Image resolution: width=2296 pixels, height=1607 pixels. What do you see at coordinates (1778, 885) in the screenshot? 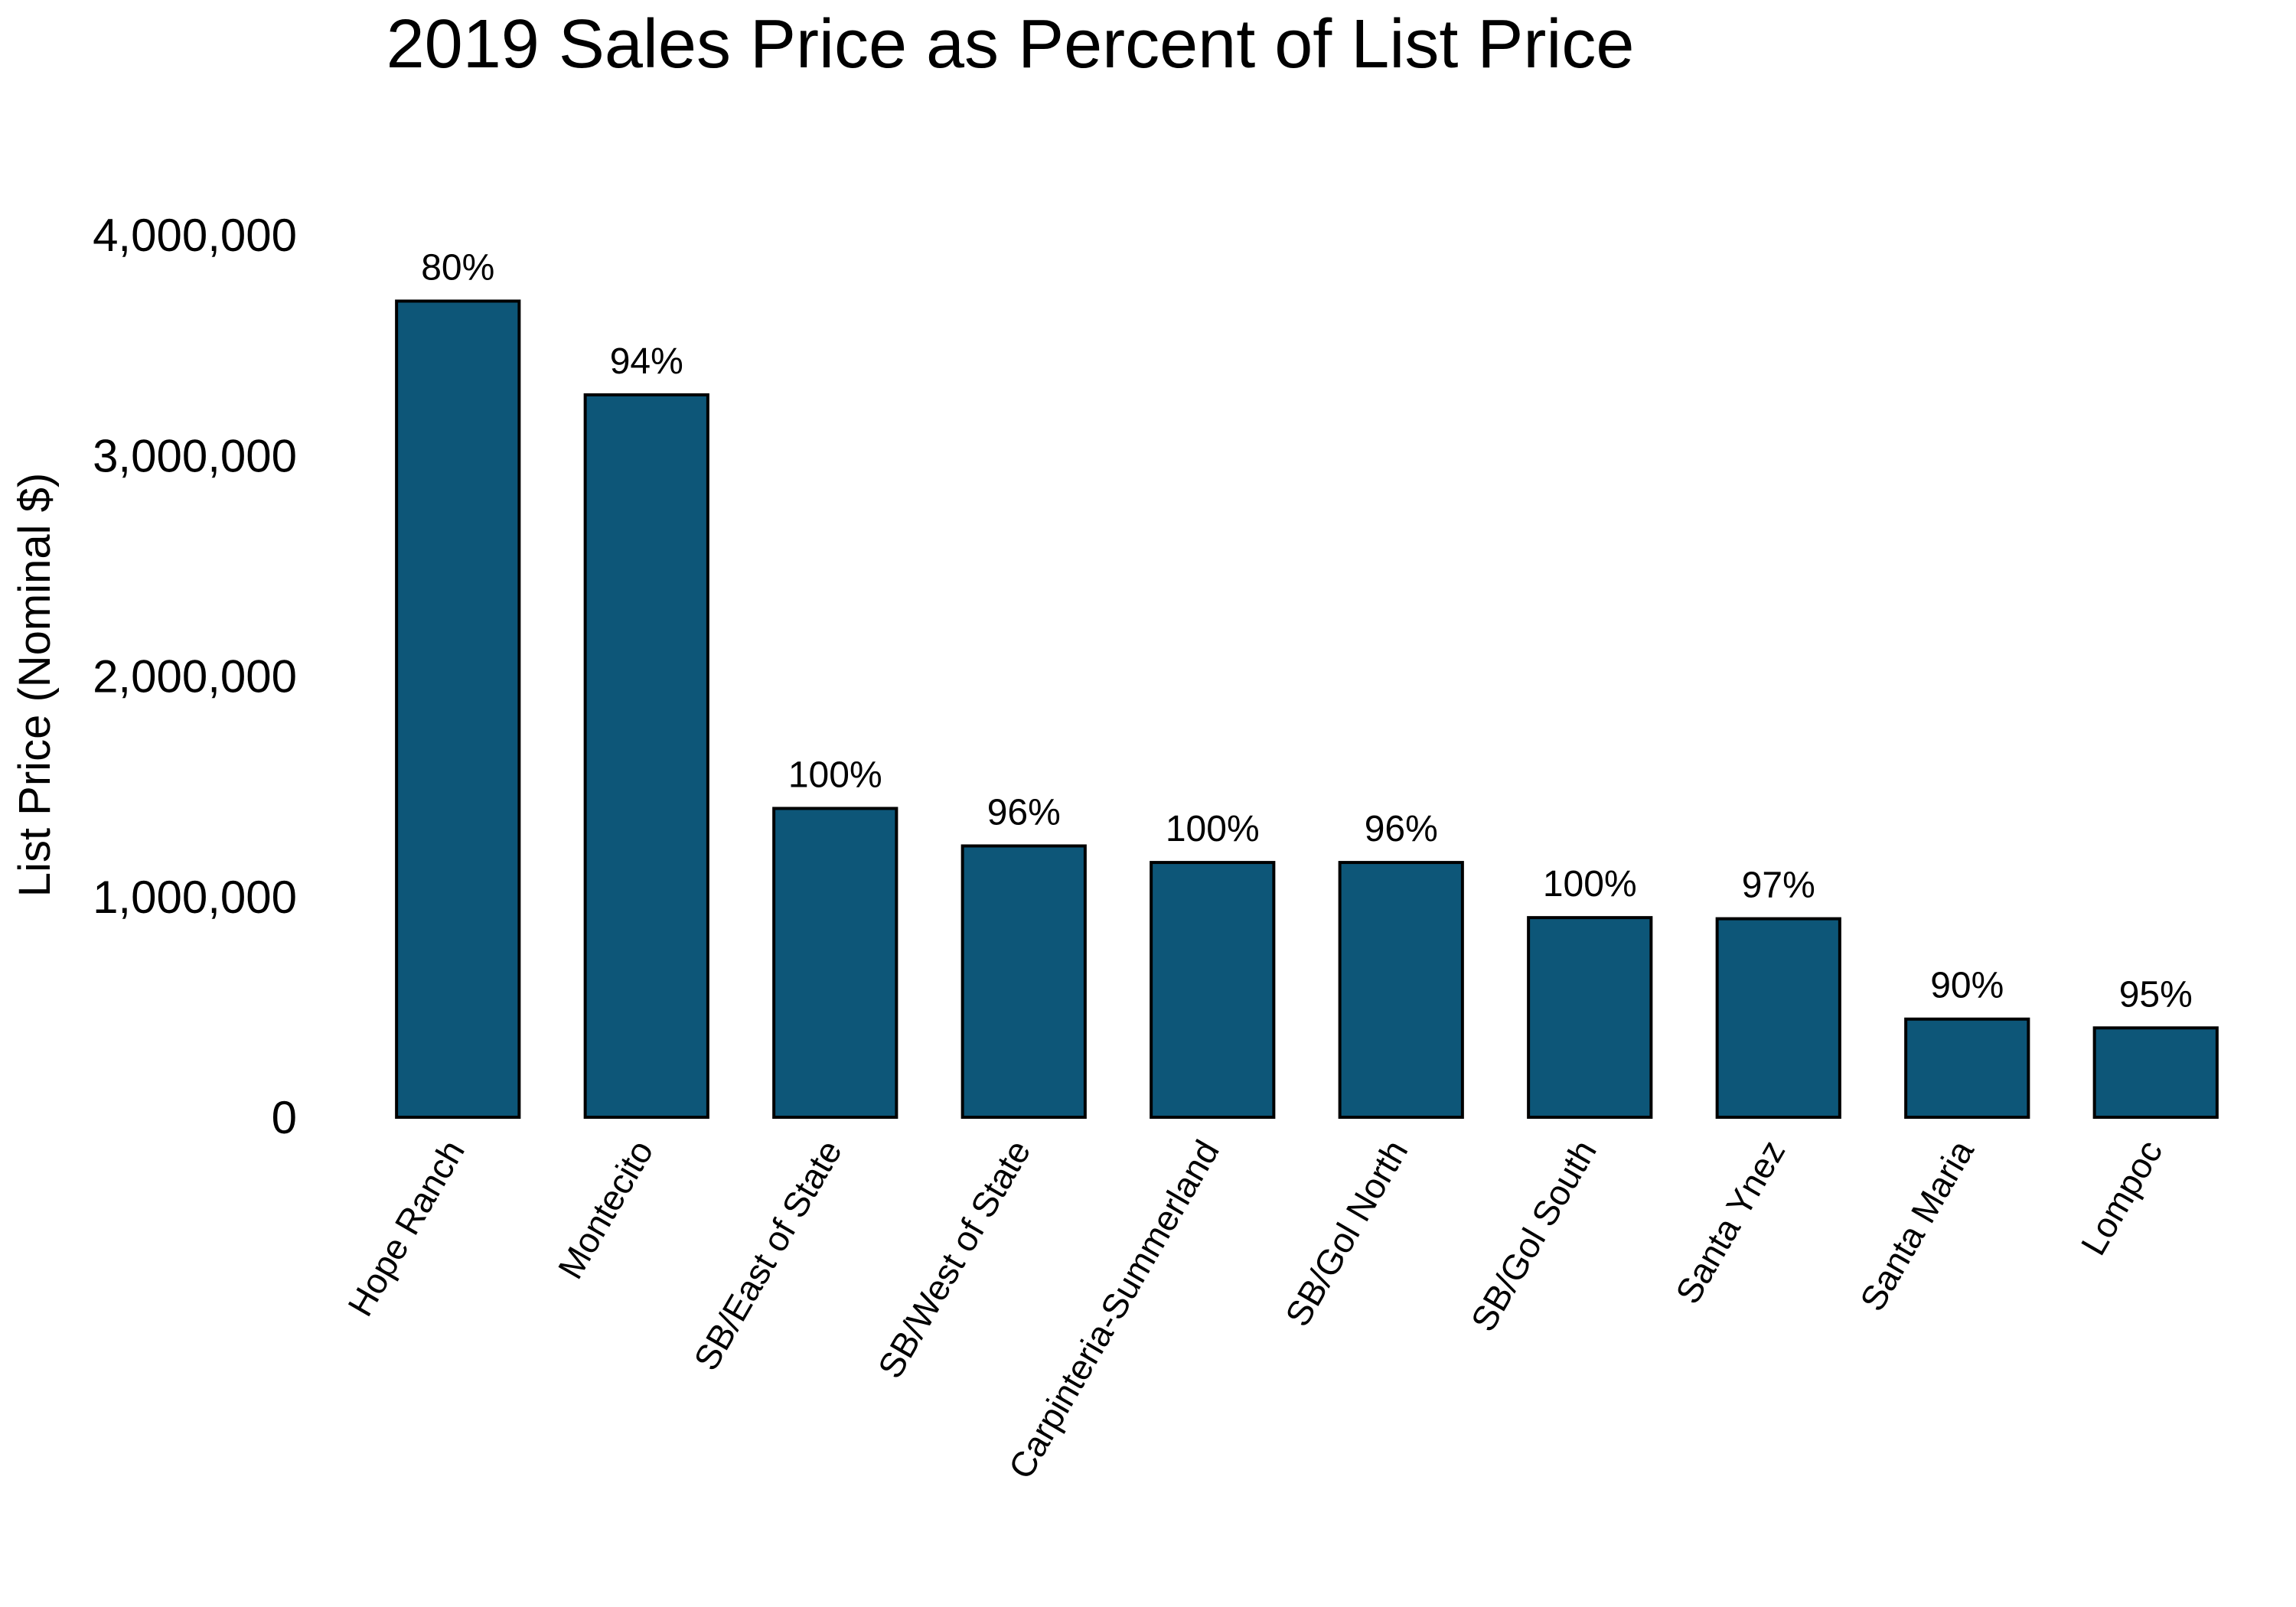
I see `data-label: 97%` at bounding box center [1778, 885].